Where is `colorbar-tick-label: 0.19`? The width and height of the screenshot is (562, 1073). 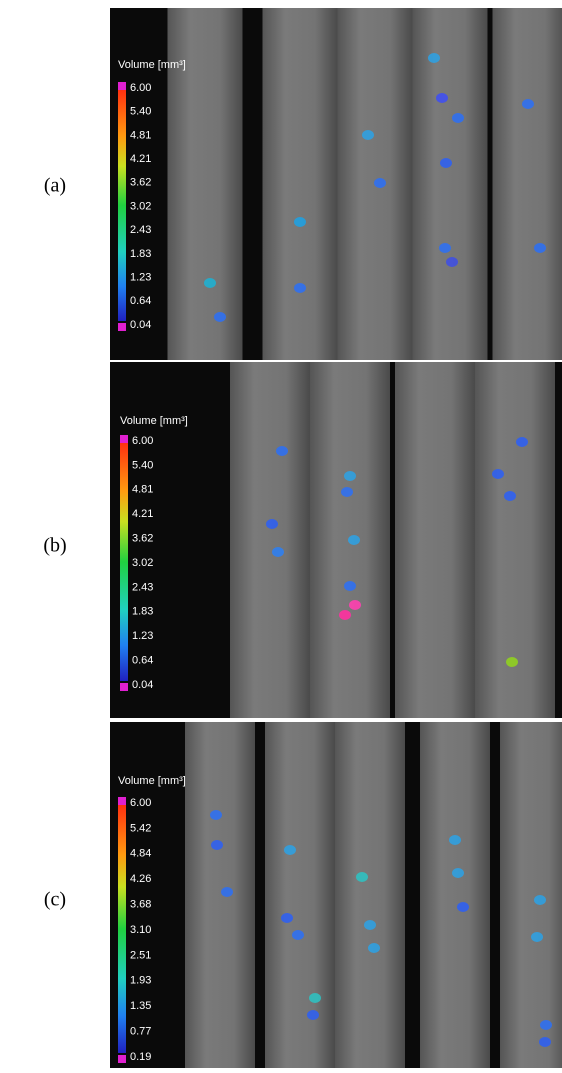
colorbar-tick-label: 0.19 is located at coordinates (140, 1057).